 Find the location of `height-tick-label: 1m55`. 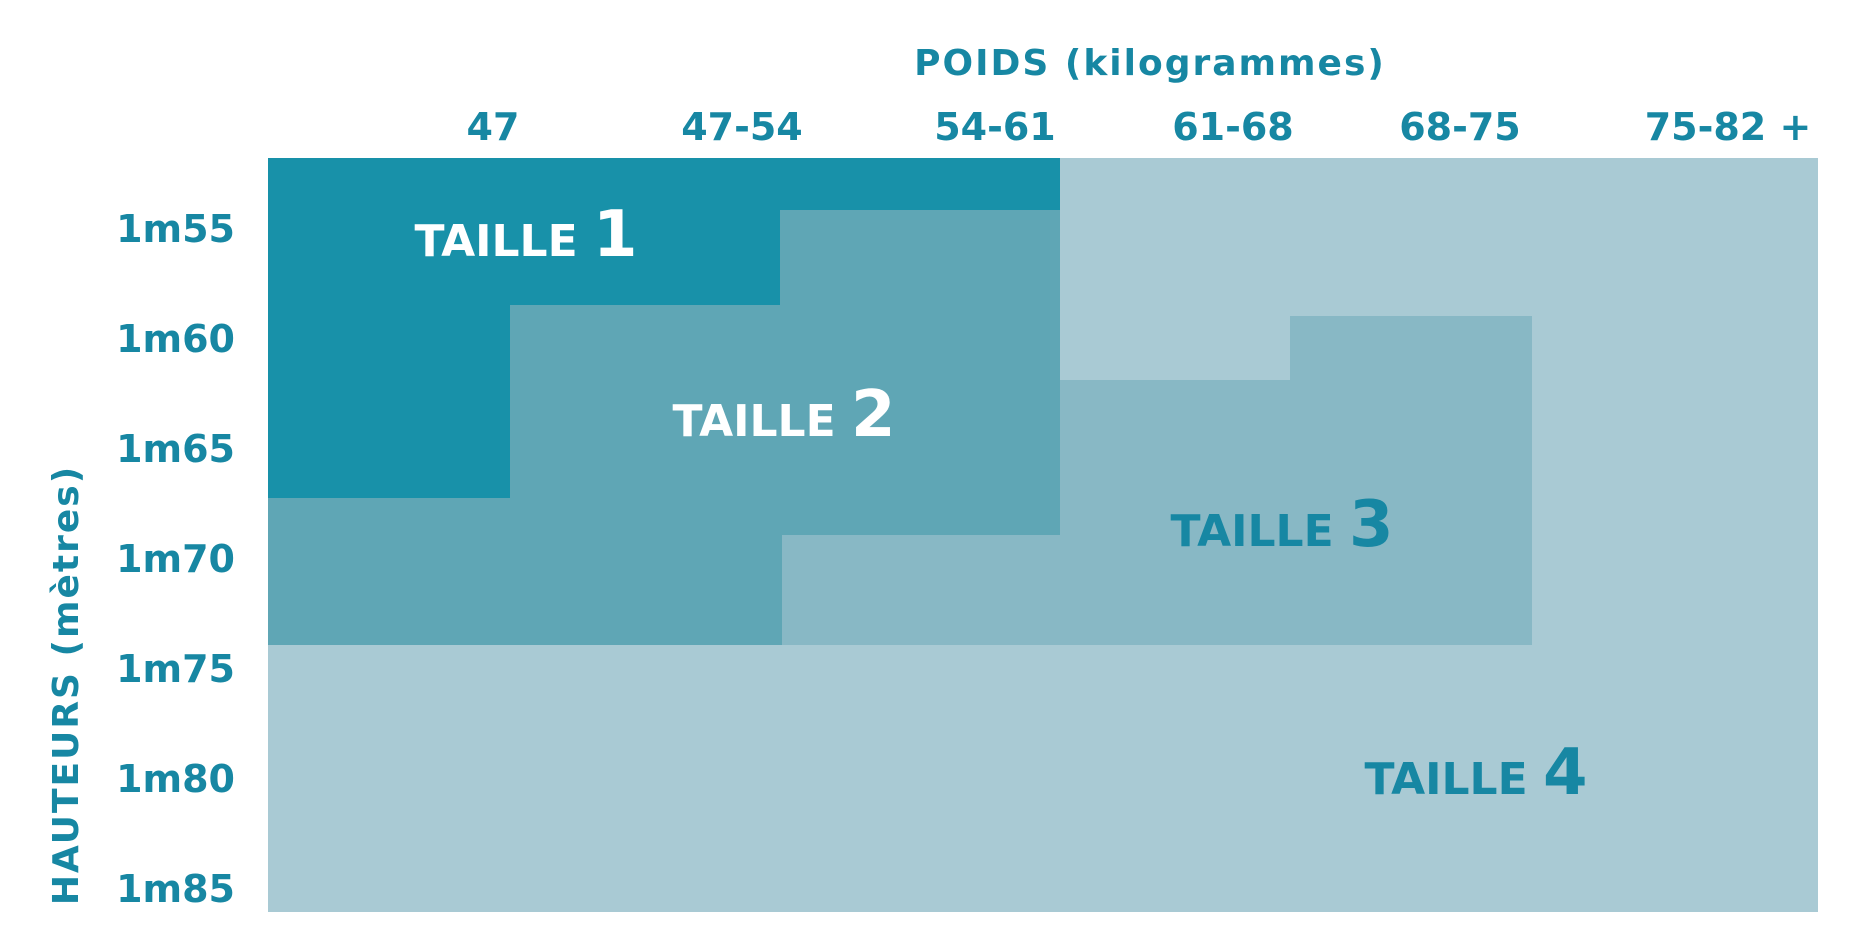

height-tick-label: 1m55 is located at coordinates (175, 229).